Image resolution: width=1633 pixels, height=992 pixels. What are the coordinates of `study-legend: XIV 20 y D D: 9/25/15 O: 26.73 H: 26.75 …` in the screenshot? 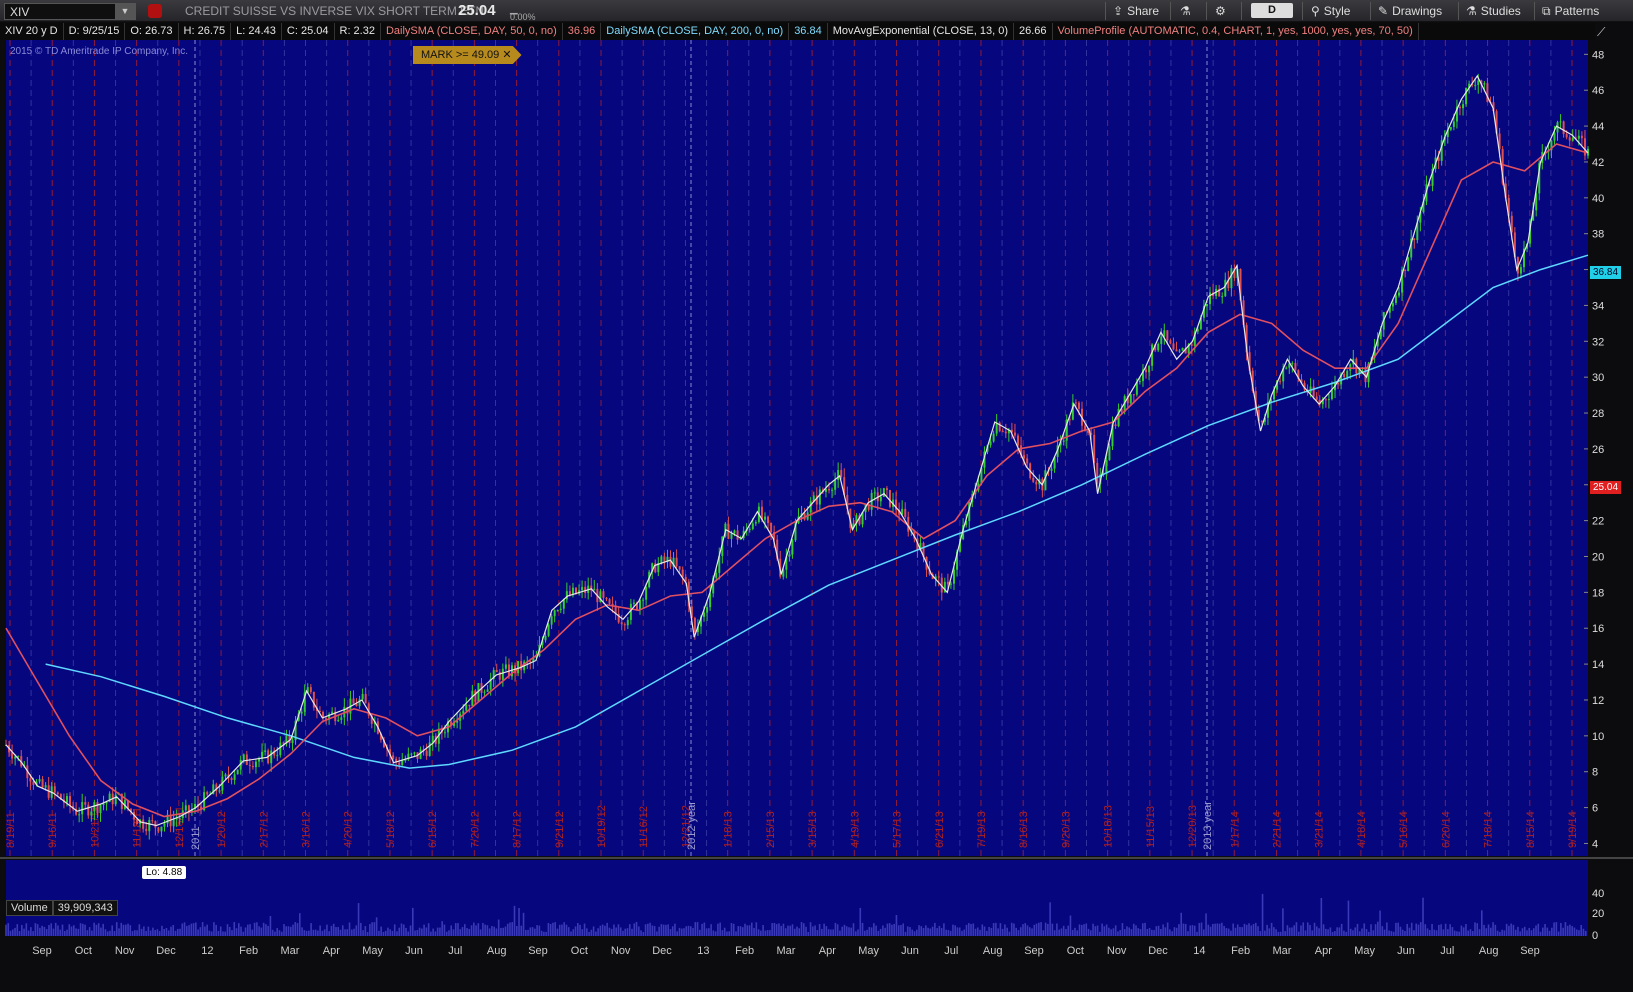 It's located at (797, 31).